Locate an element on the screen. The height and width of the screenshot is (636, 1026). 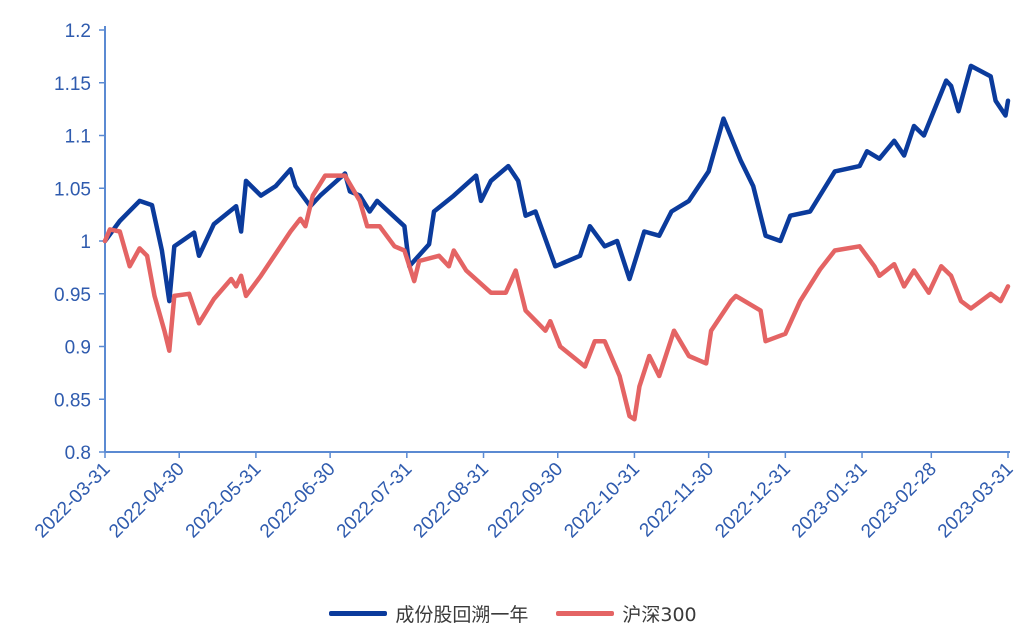
legend-swatch-constituents is located at coordinates (358, 613).